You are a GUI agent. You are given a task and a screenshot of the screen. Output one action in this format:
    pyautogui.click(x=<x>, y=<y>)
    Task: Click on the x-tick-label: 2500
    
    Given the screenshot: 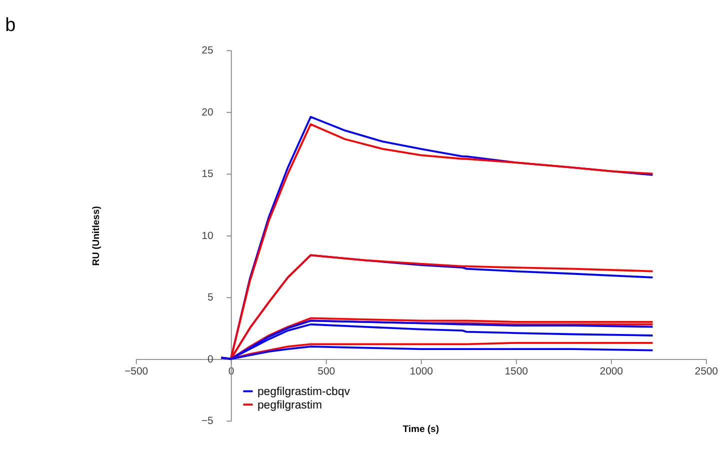 What is the action you would take?
    pyautogui.click(x=706, y=372)
    